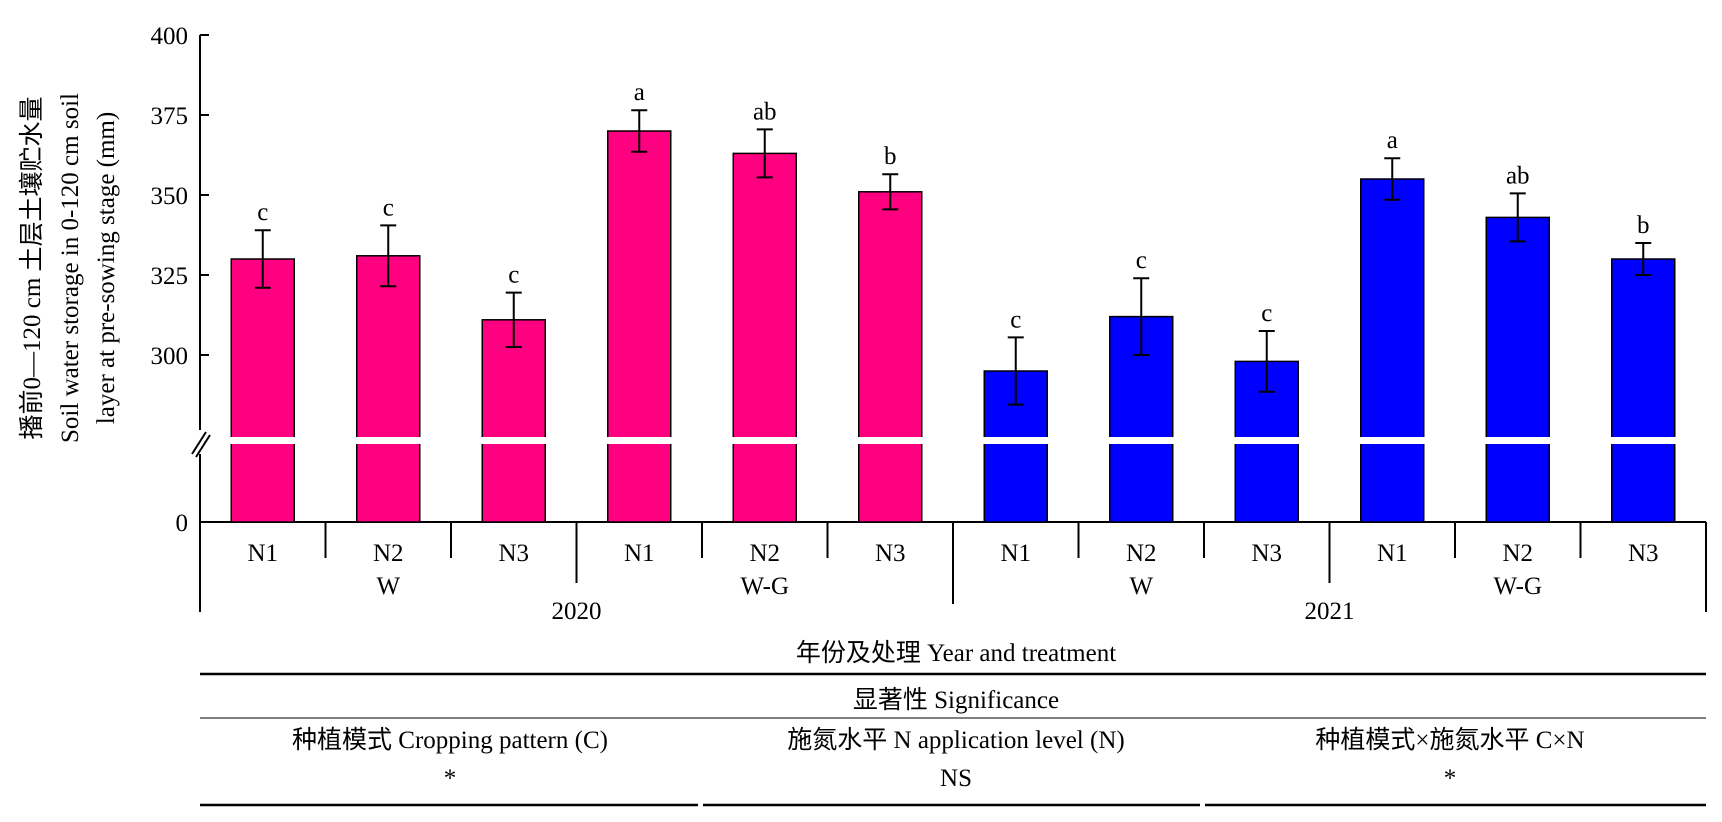 The image size is (1722, 822). I want to click on sig-header-cropping: 种植模式 Cropping pattern (C), so click(450, 740).